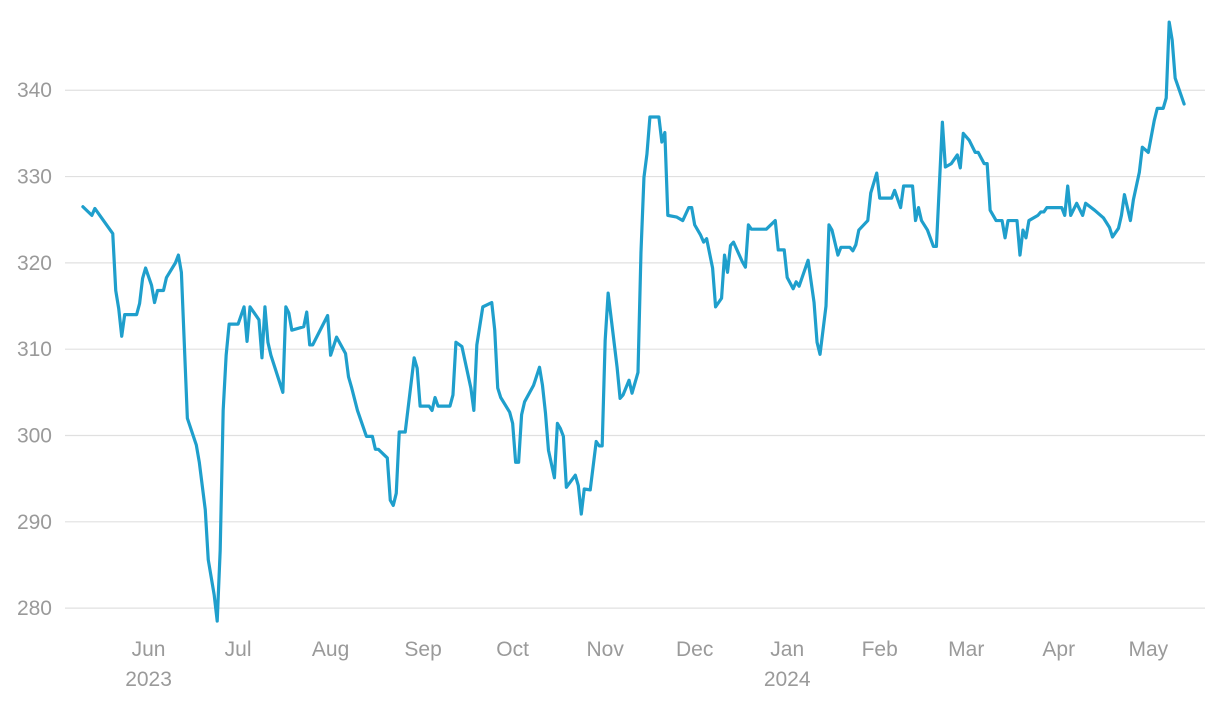 The width and height of the screenshot is (1220, 702). What do you see at coordinates (34, 608) in the screenshot?
I see `y-tick-label: 280` at bounding box center [34, 608].